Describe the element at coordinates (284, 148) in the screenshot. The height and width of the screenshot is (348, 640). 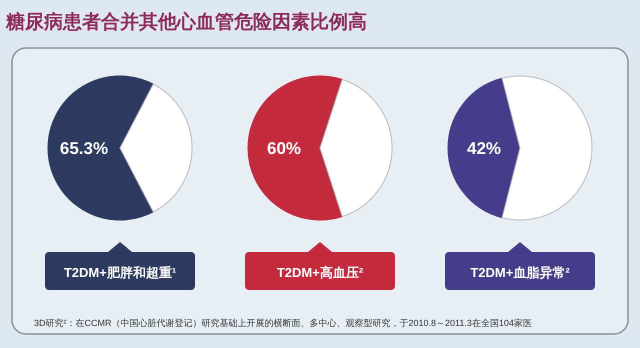
I see `data-label: 60%` at that location.